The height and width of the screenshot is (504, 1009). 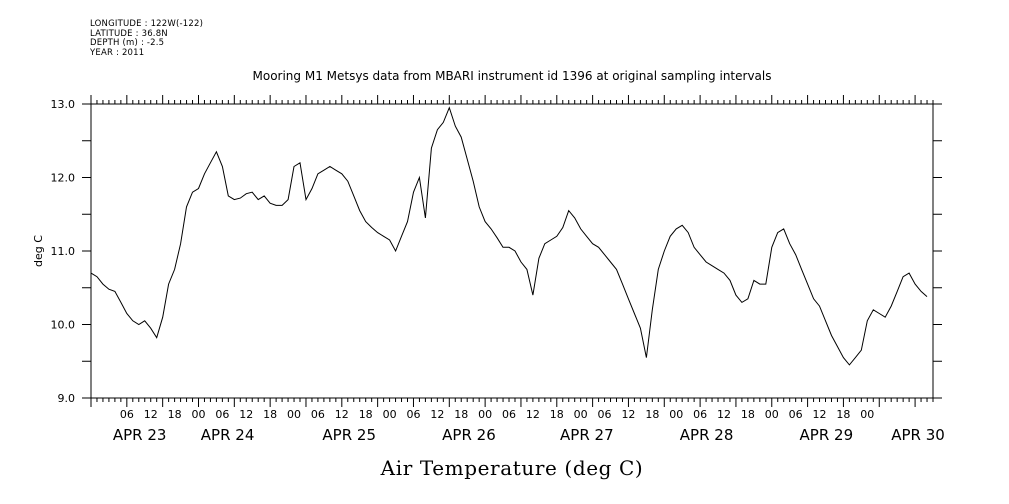 I want to click on x-day-label: APR 30, so click(x=918, y=435).